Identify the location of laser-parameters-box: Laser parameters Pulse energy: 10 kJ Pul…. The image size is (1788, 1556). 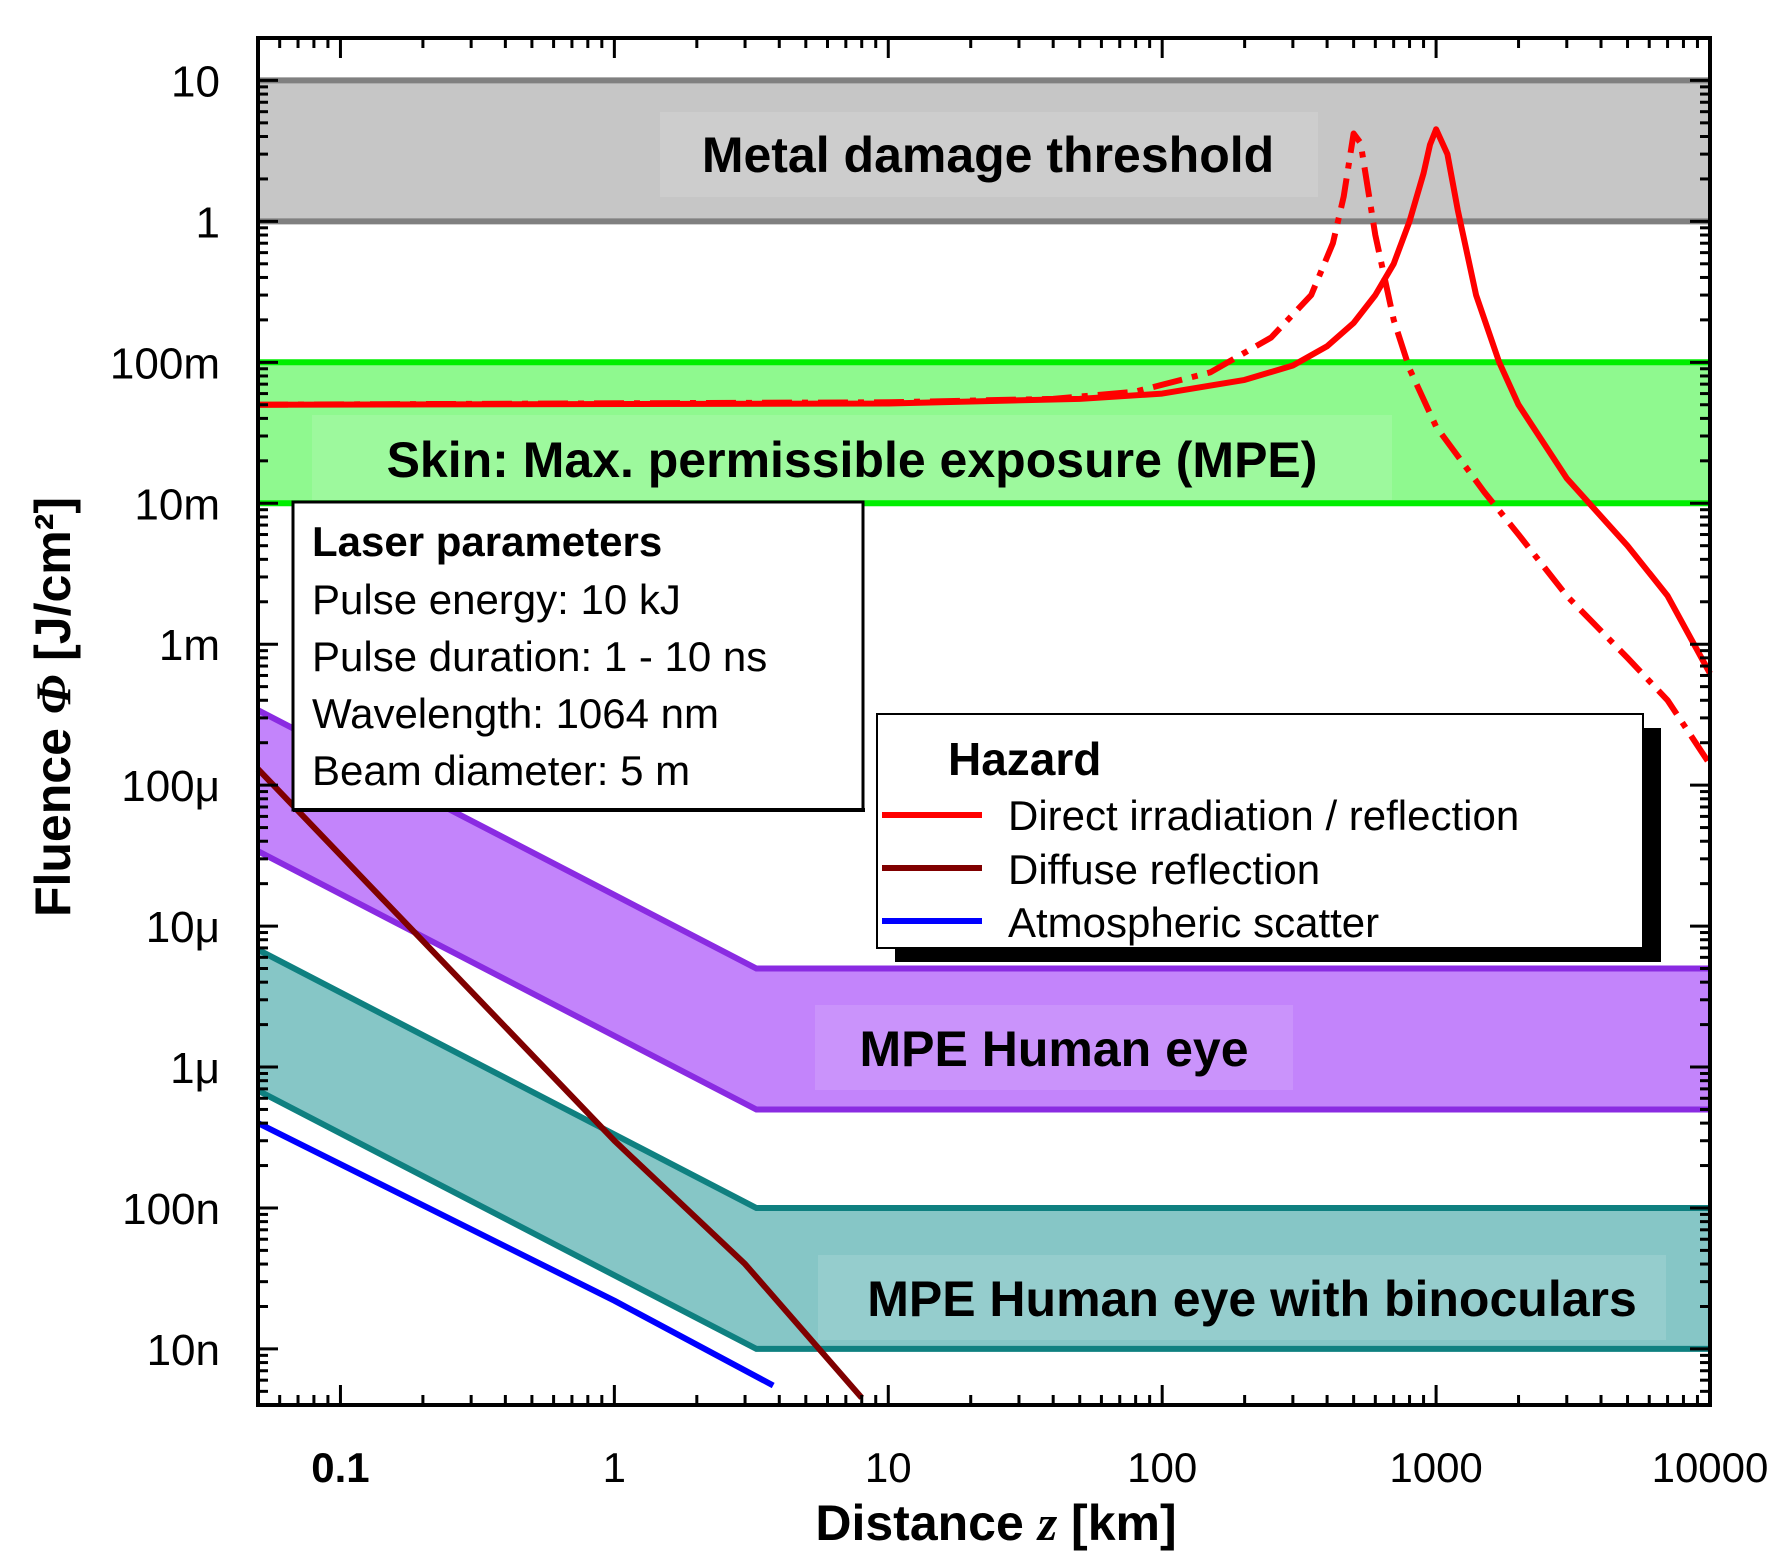
(578, 656).